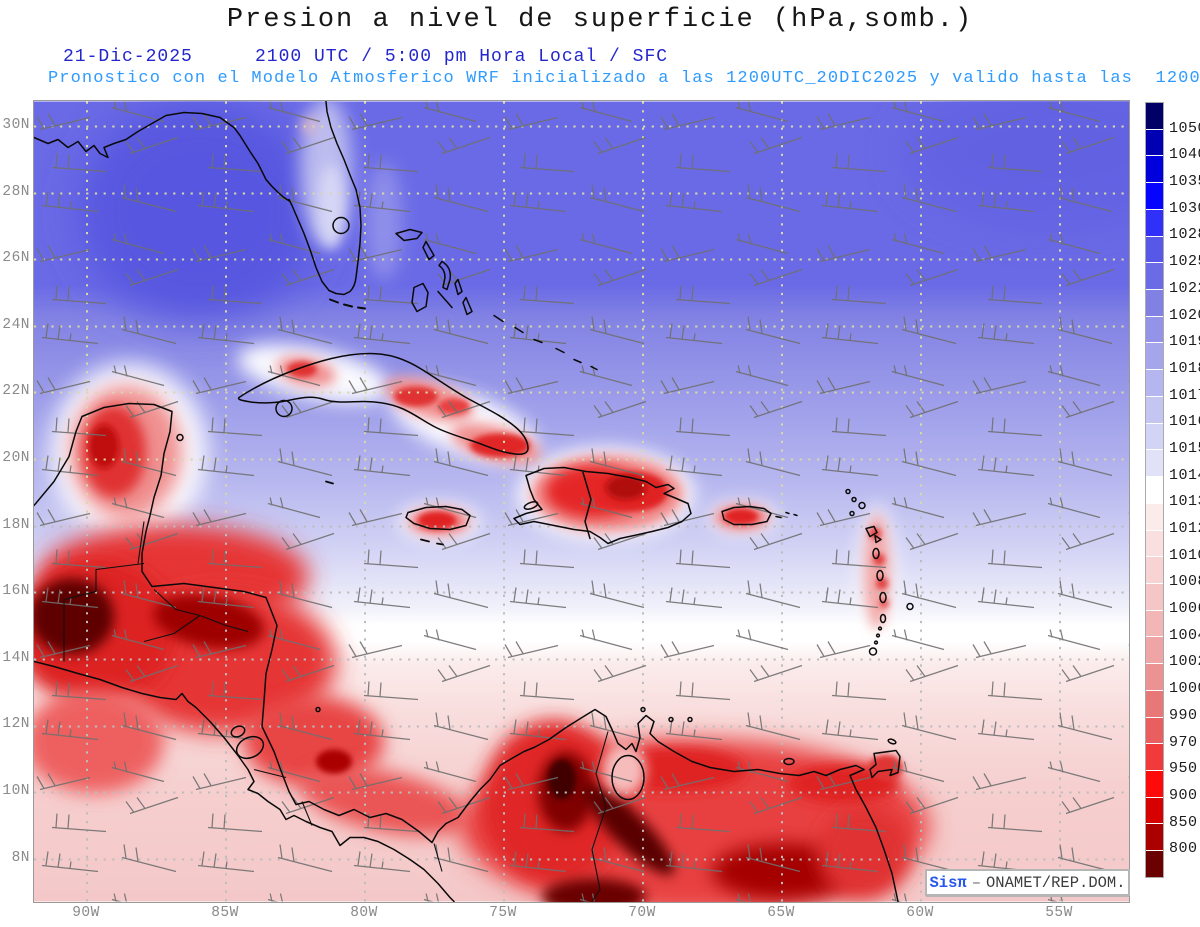 This screenshot has height=927, width=1200. I want to click on colorbar-tick-label: 1014, so click(1184, 475).